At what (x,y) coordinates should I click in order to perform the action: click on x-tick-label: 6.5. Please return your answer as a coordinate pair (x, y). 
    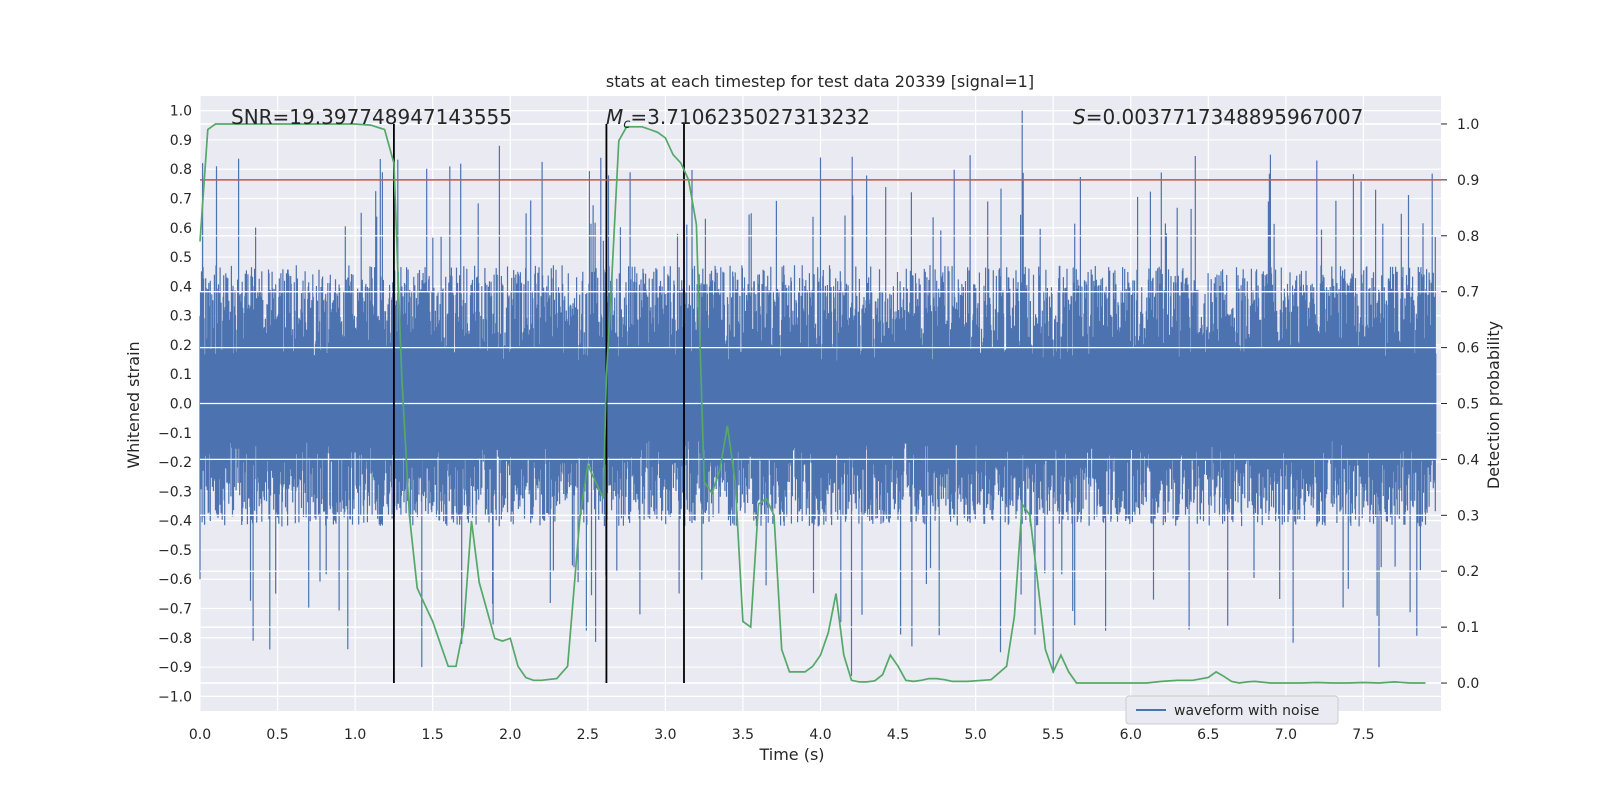
    Looking at the image, I should click on (1208, 735).